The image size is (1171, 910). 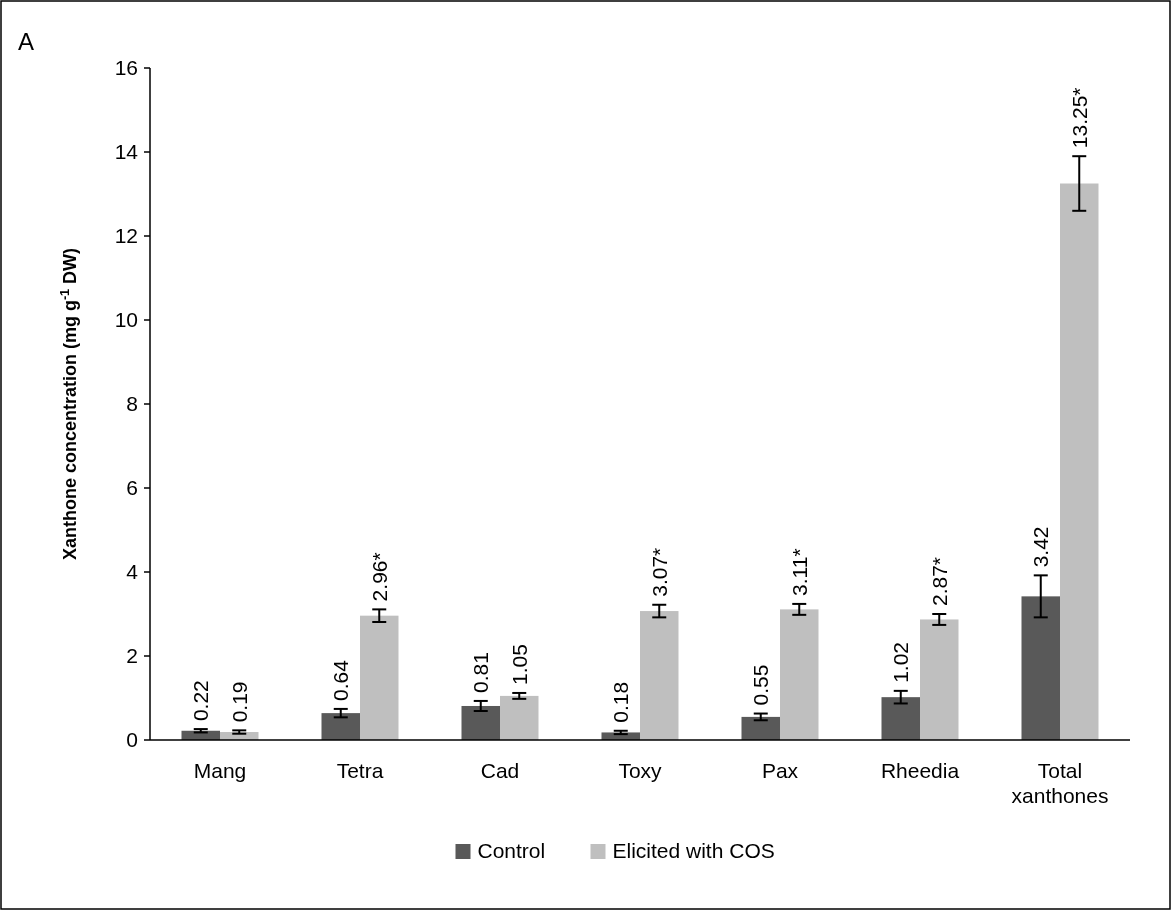 I want to click on y-tick-label: 10, so click(x=126, y=320).